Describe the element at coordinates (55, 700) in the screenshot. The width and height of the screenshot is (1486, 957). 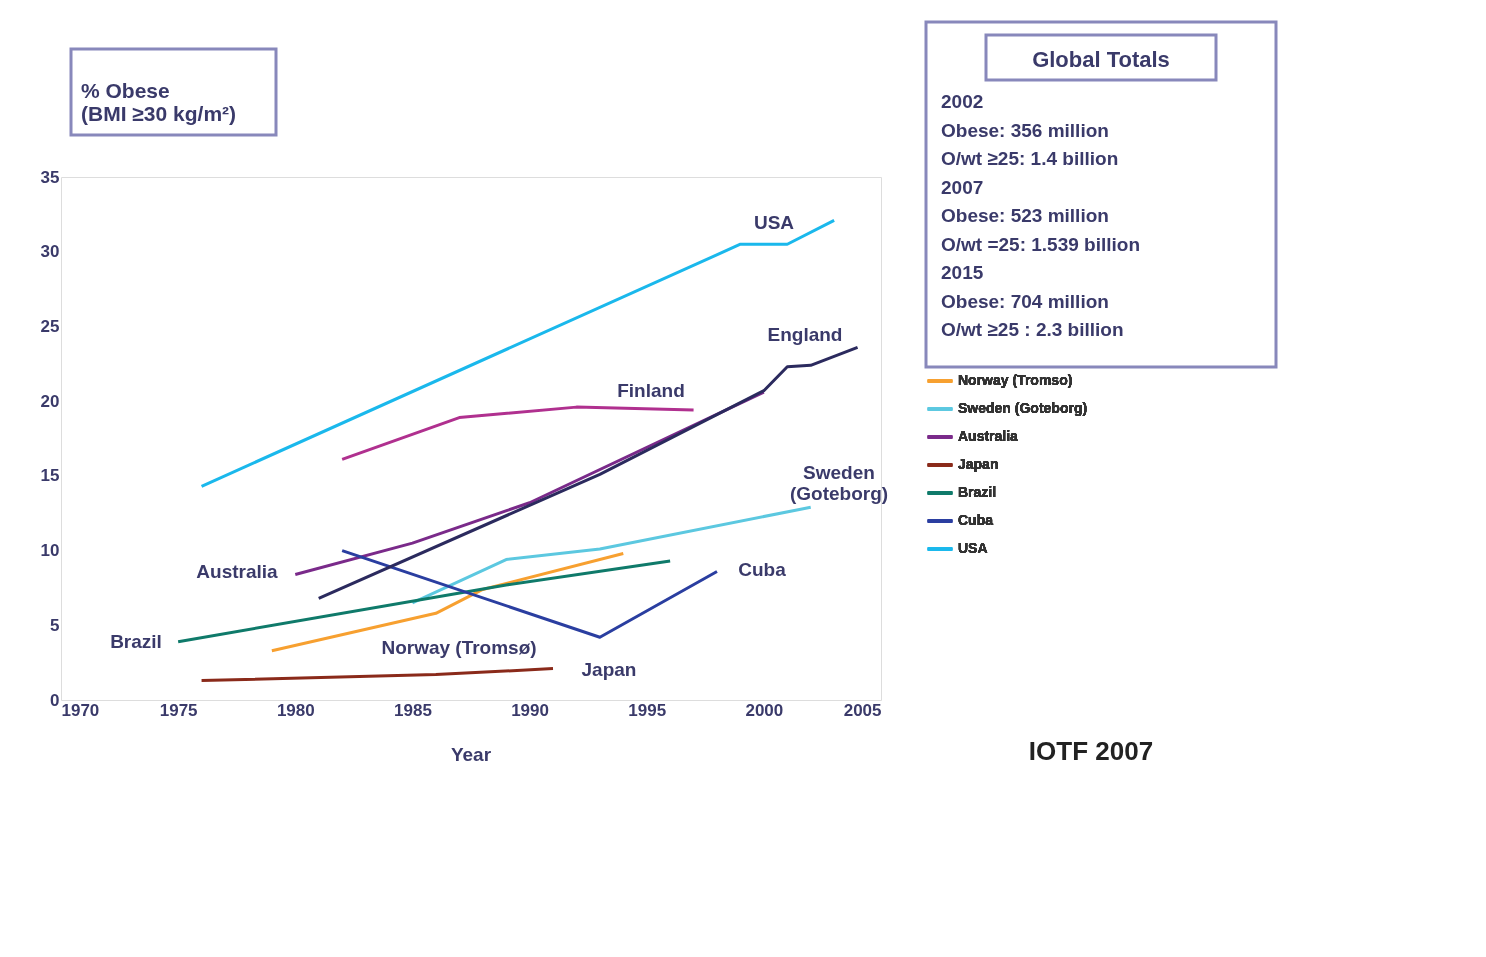
I see `y-tick-label: 0` at that location.